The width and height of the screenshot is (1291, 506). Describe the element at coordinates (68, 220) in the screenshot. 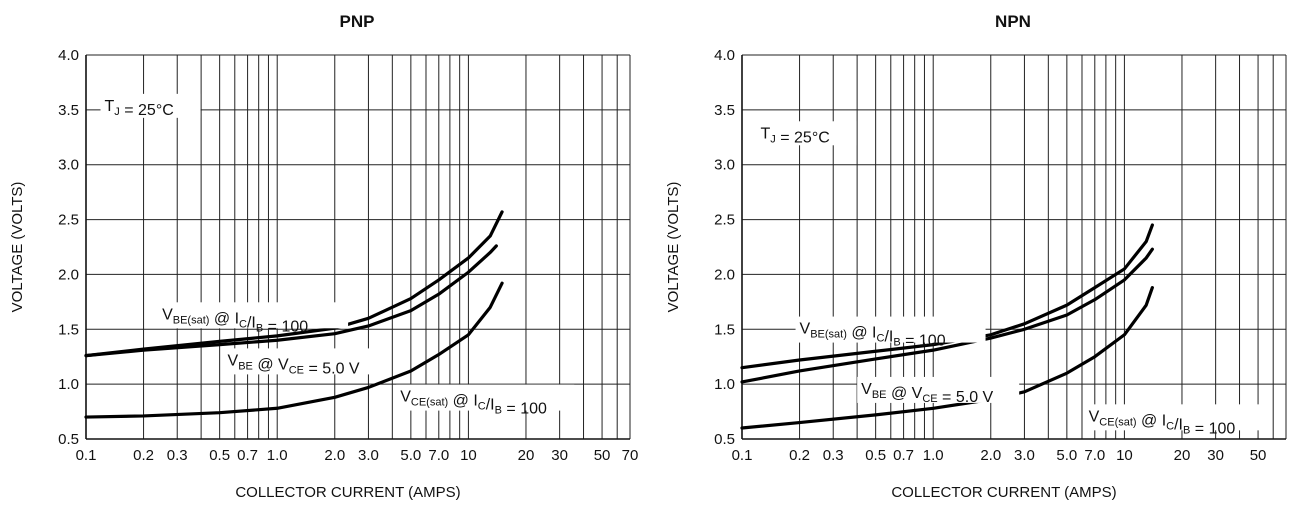

I see `y-tick-label: 2.5` at that location.